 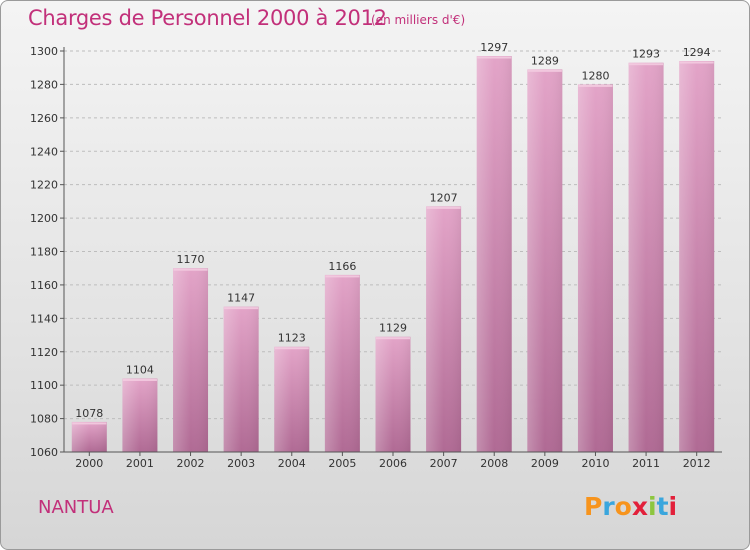 I want to click on y-tick-label: 1180, so click(x=44, y=252).